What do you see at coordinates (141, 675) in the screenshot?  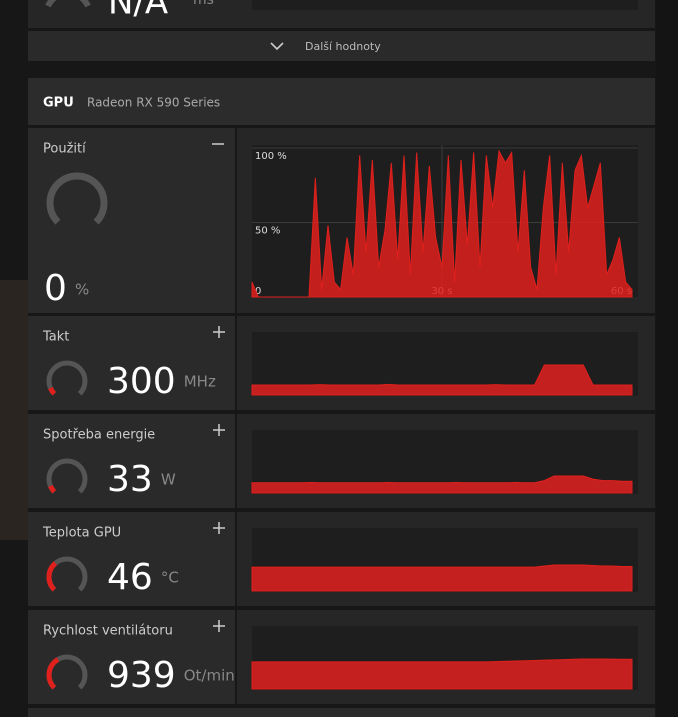 I see `metric-value: 939` at bounding box center [141, 675].